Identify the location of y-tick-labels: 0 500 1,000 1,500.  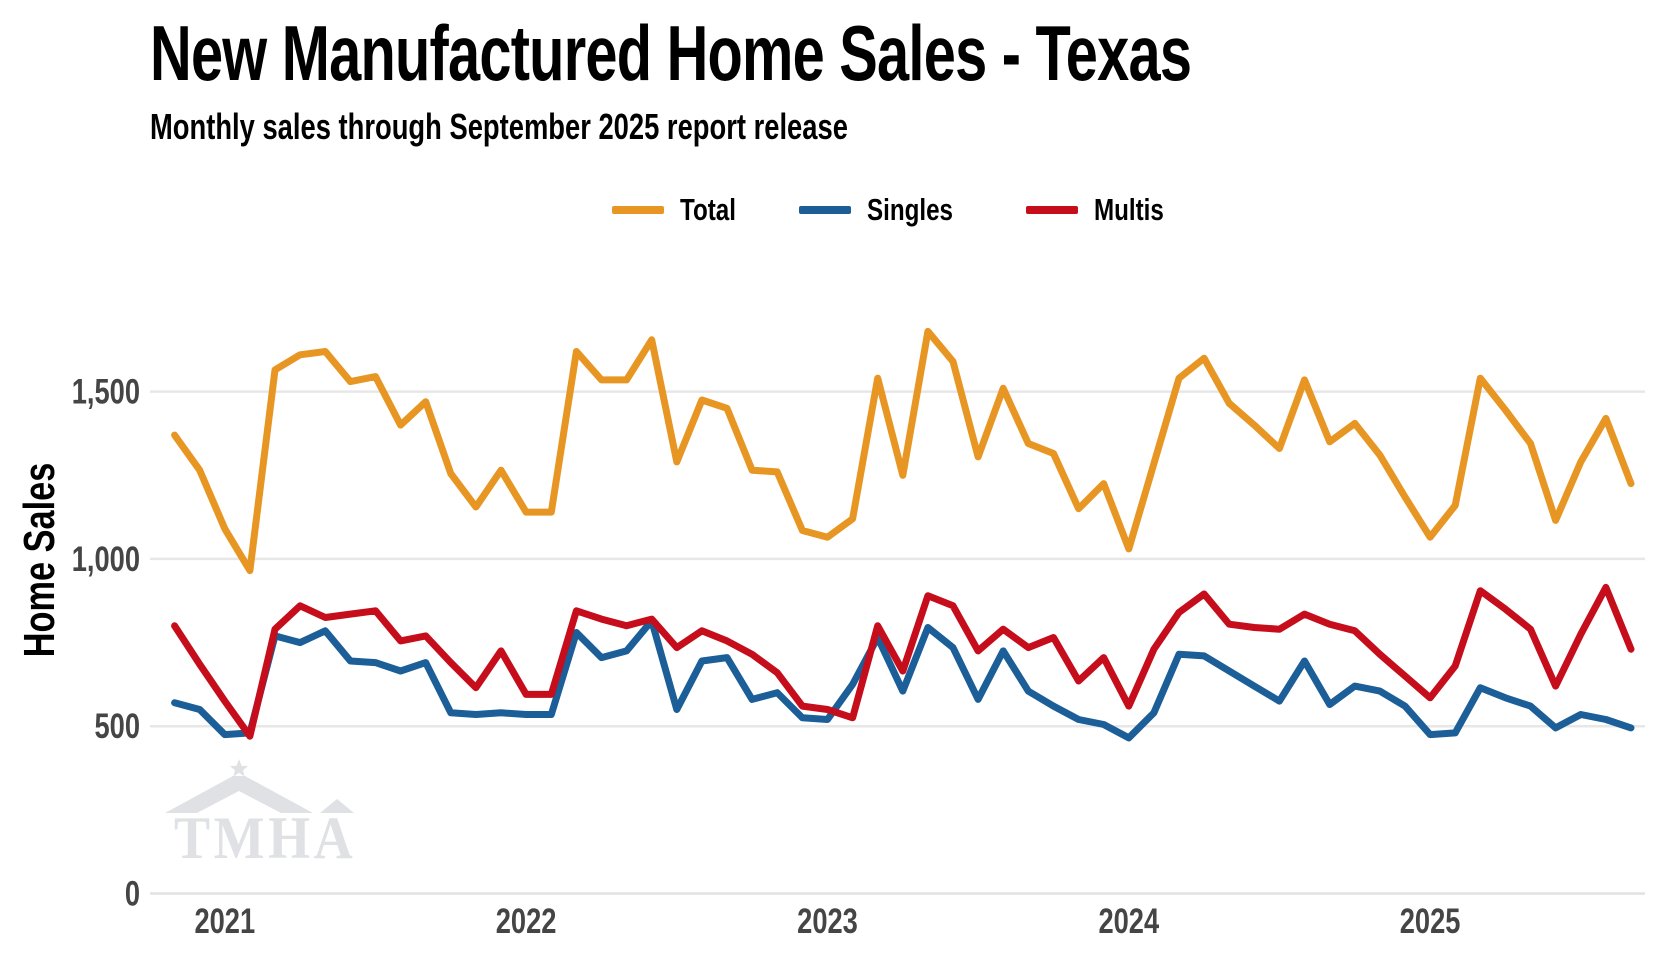
(106, 642).